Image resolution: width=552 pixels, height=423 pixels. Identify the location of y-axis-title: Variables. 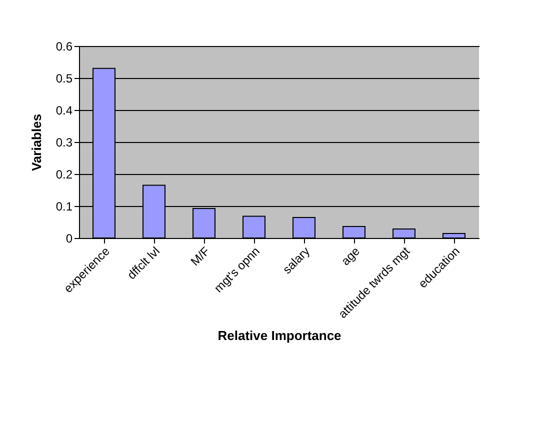
(36, 143).